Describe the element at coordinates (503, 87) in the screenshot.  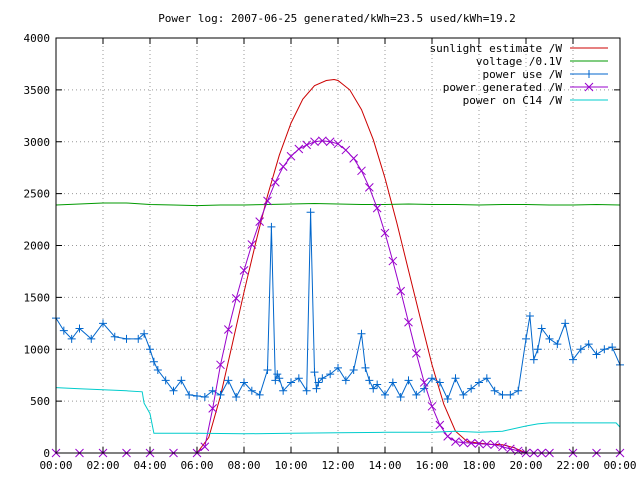
I see `legend-label-power-generated-w: power generated /W` at that location.